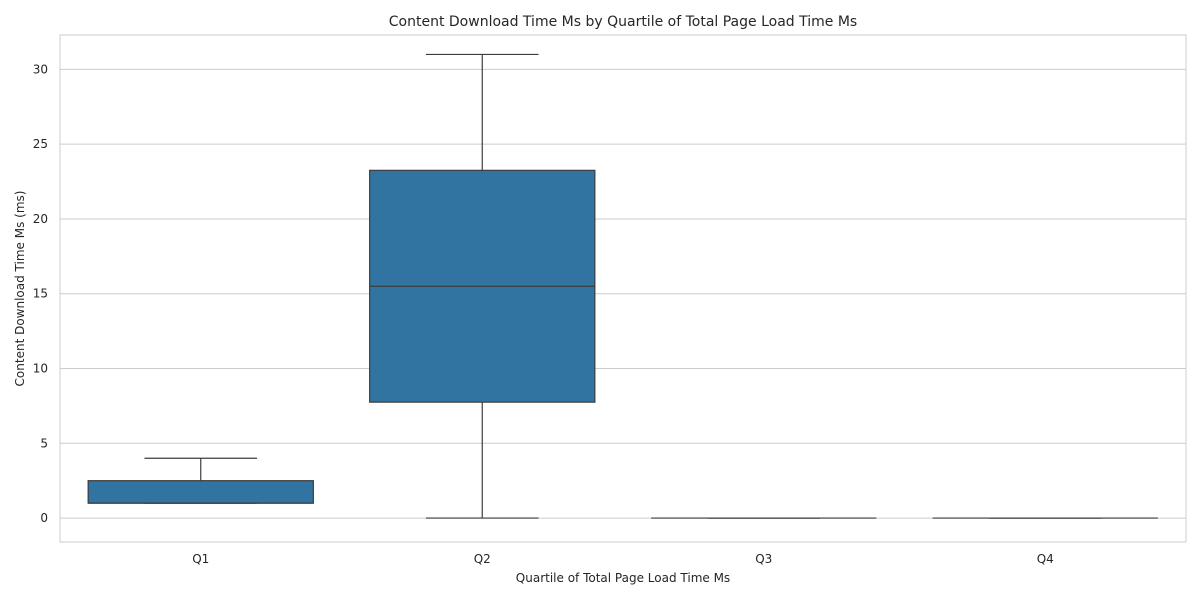 Image resolution: width=1200 pixels, height=600 pixels. Describe the element at coordinates (763, 559) in the screenshot. I see `x-tick-label: Q3` at that location.